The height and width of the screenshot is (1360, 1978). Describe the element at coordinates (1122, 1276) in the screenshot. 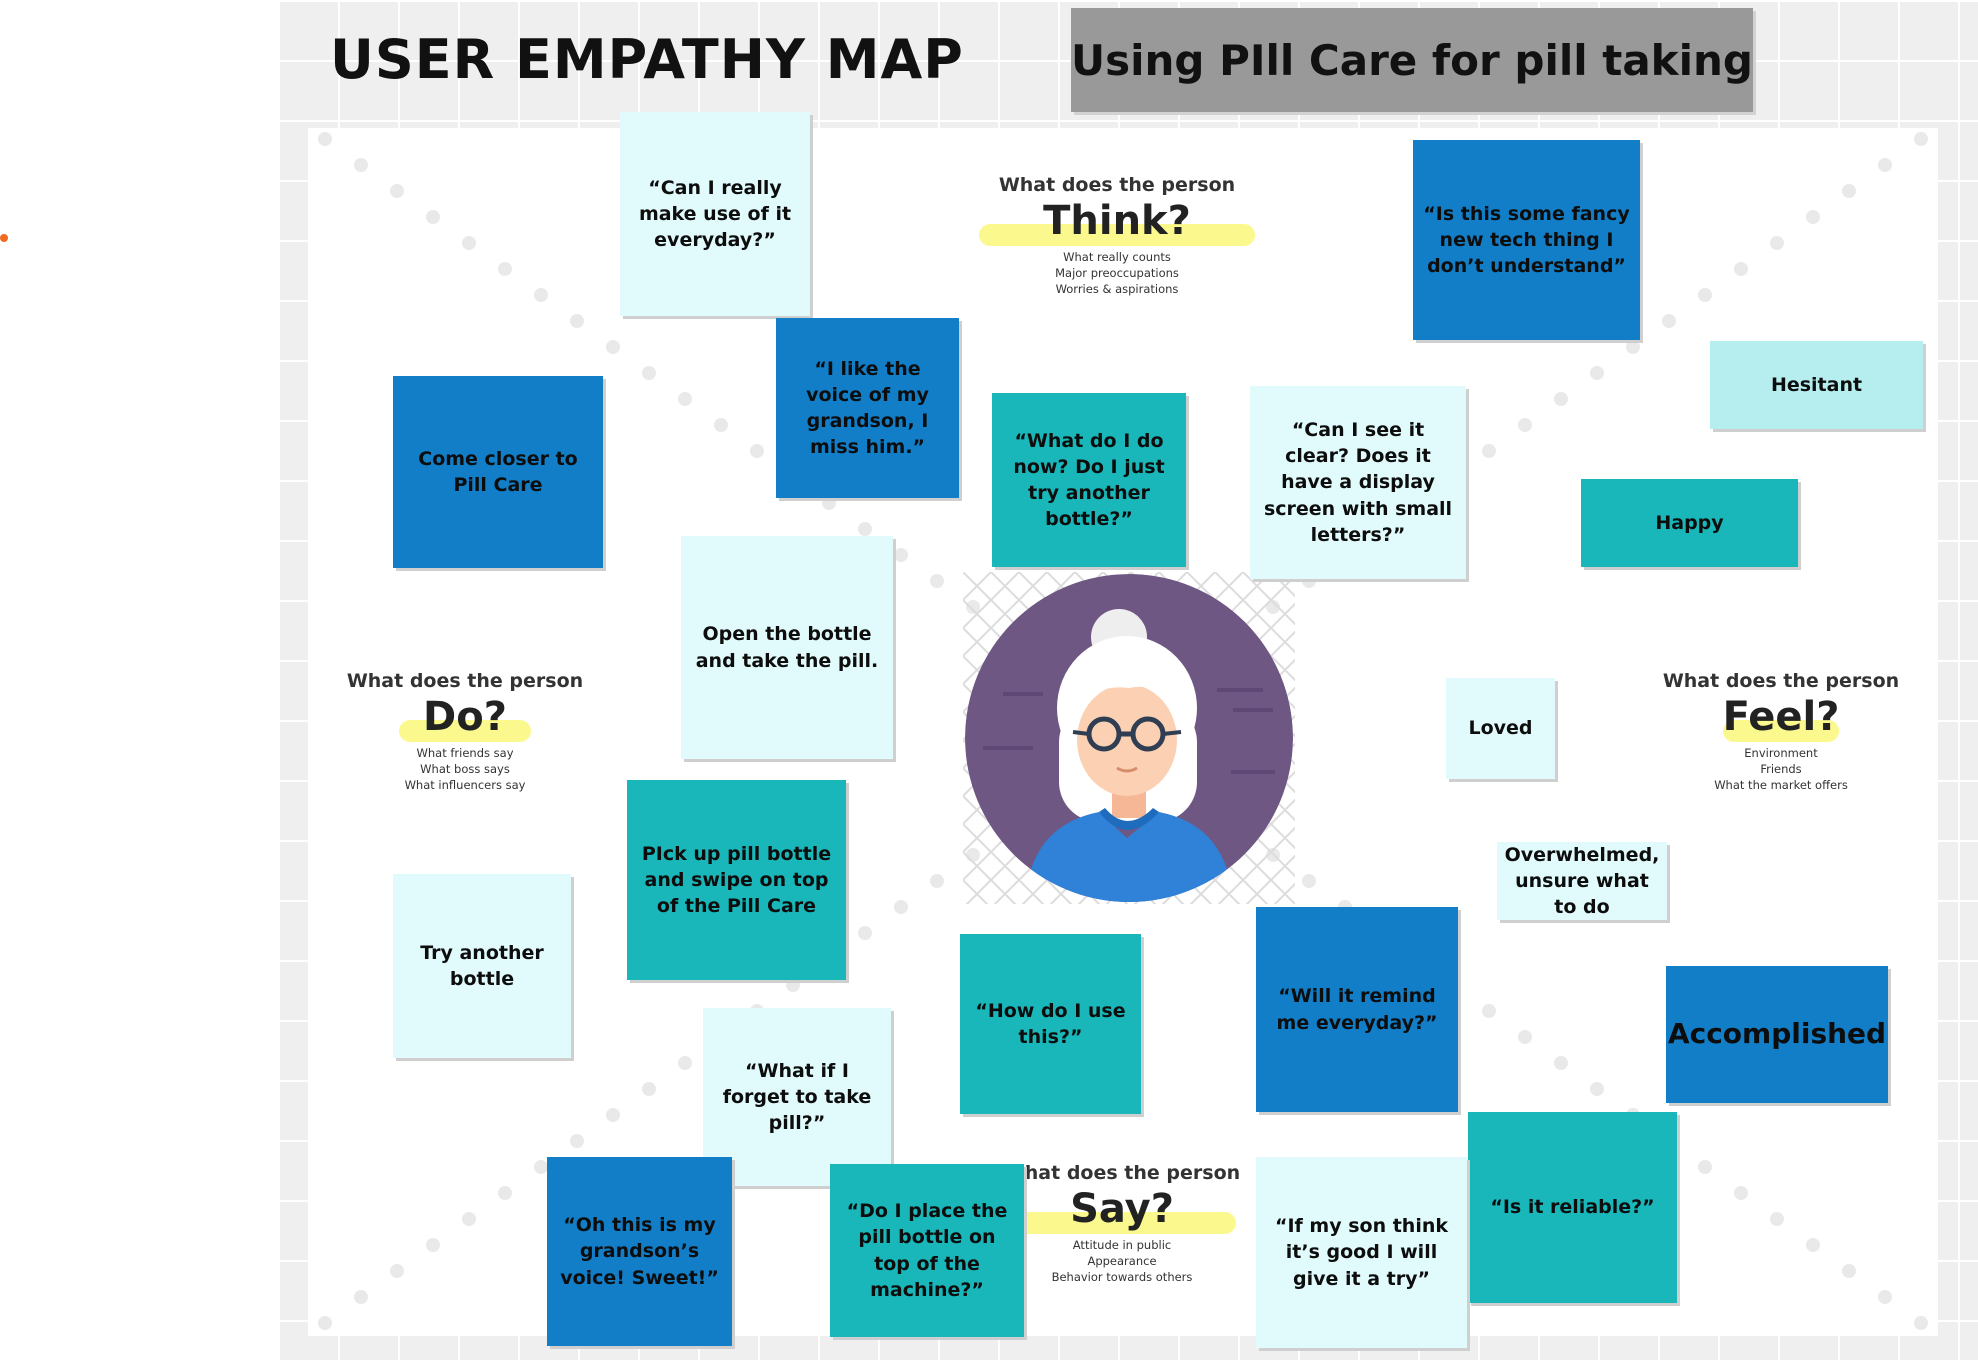

I see `quadrant-say-hint: Behavior towards others` at that location.